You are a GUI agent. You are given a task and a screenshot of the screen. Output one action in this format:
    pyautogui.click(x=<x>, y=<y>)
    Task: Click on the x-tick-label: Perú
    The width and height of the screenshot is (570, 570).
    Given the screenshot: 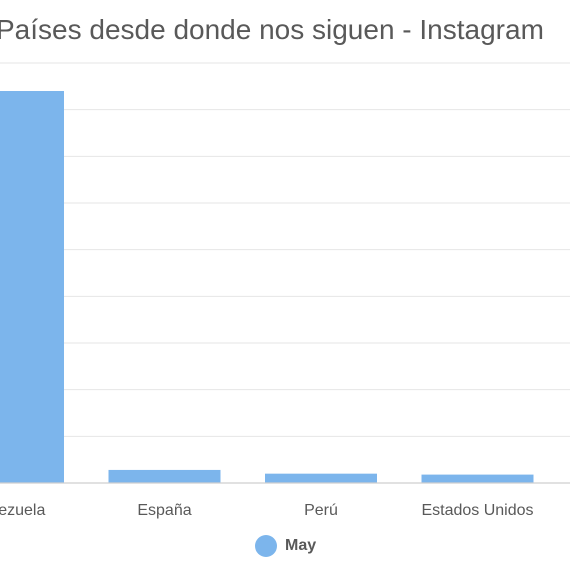 What is the action you would take?
    pyautogui.click(x=321, y=510)
    